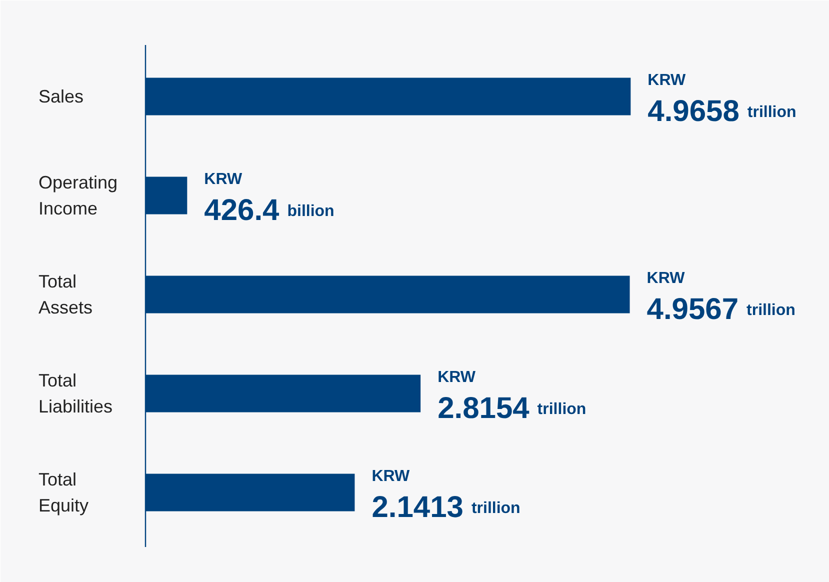 Image resolution: width=829 pixels, height=582 pixels. I want to click on y-tick-label: Total Assets, so click(65, 295).